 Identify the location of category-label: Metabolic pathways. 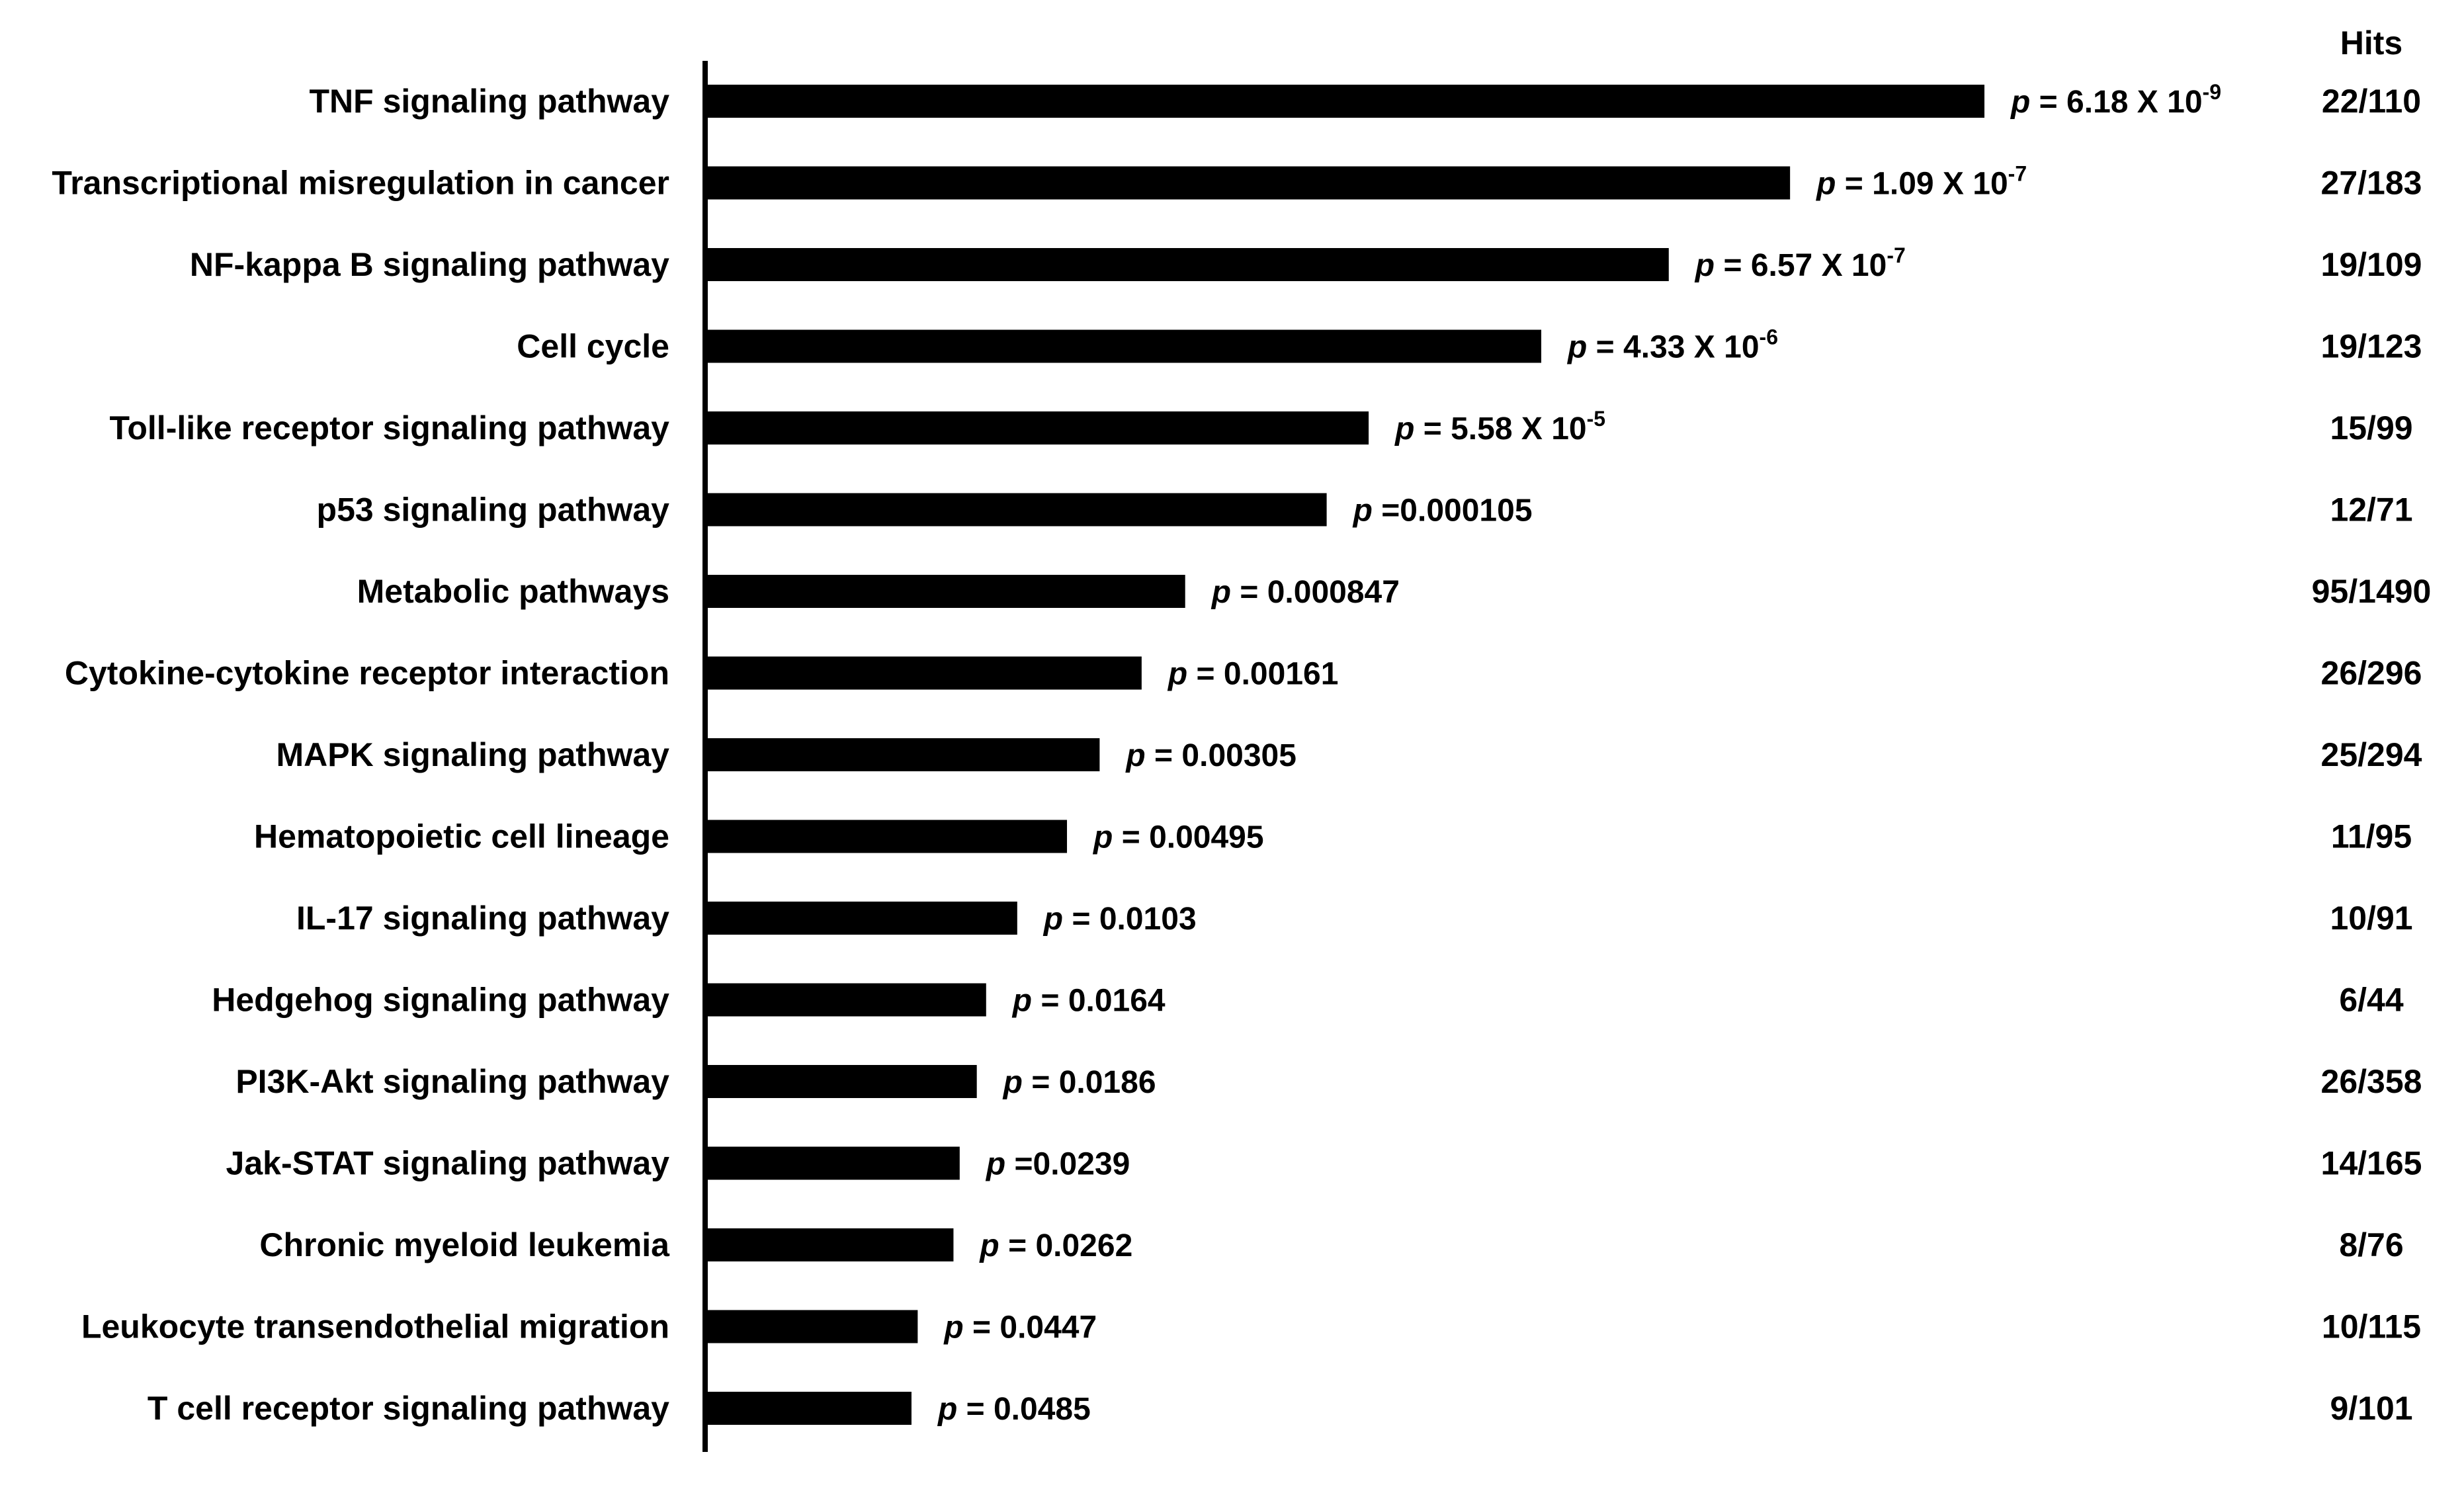
(513, 591).